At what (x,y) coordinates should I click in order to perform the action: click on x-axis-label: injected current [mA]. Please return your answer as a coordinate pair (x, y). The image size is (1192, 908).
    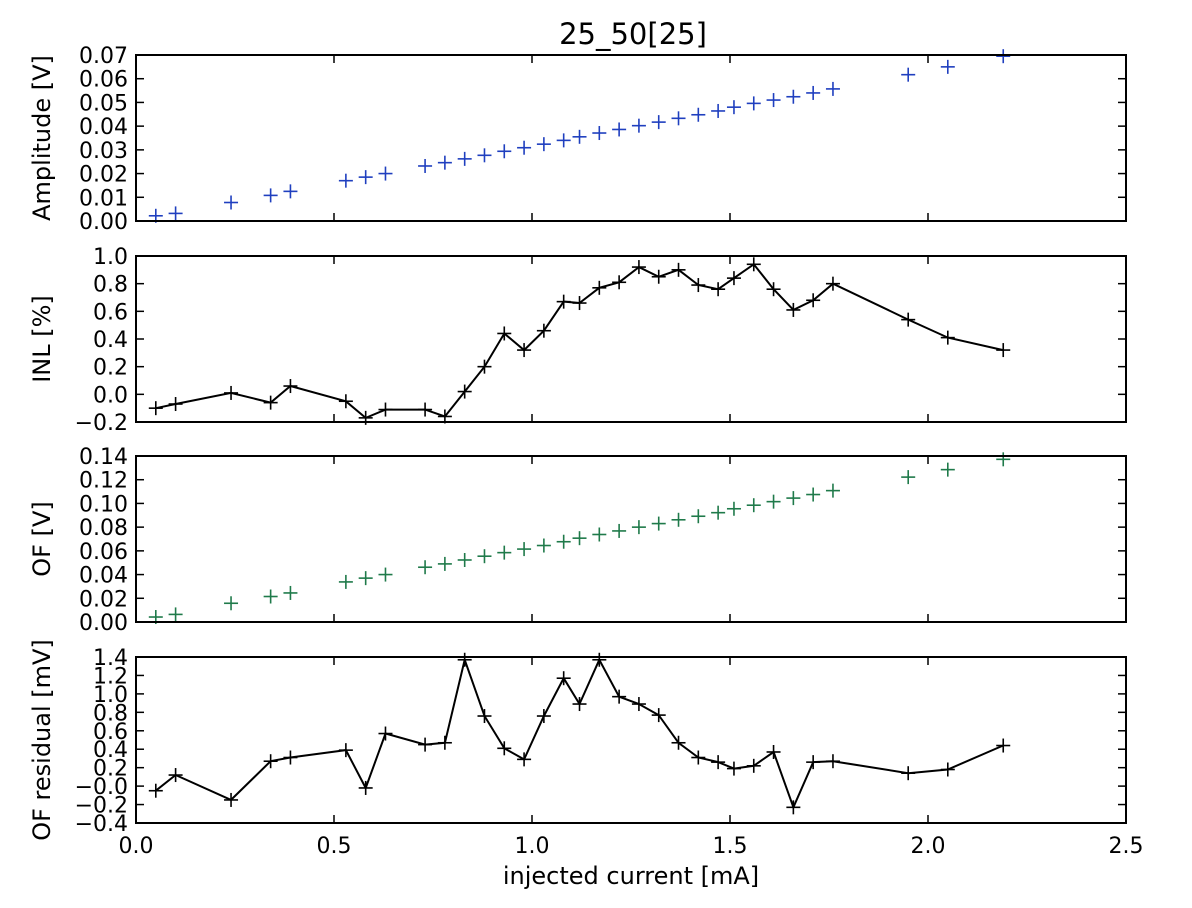
    Looking at the image, I should click on (631, 876).